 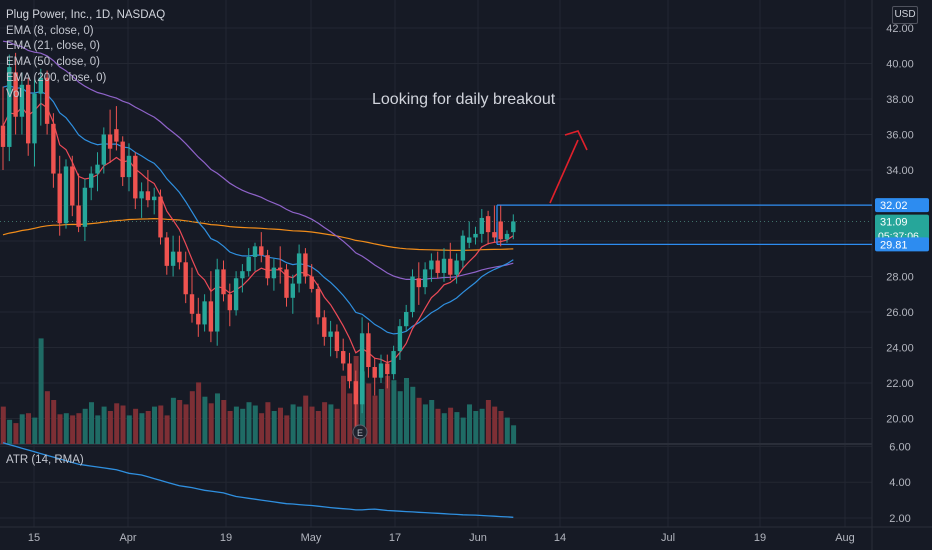 What do you see at coordinates (34, 538) in the screenshot?
I see `x-tick-label: 15` at bounding box center [34, 538].